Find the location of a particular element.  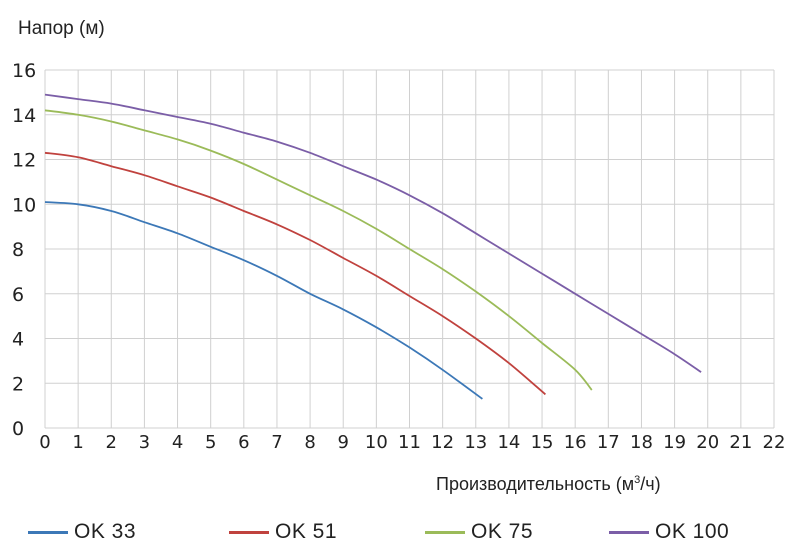

x-tick-label: 13 is located at coordinates (475, 442).